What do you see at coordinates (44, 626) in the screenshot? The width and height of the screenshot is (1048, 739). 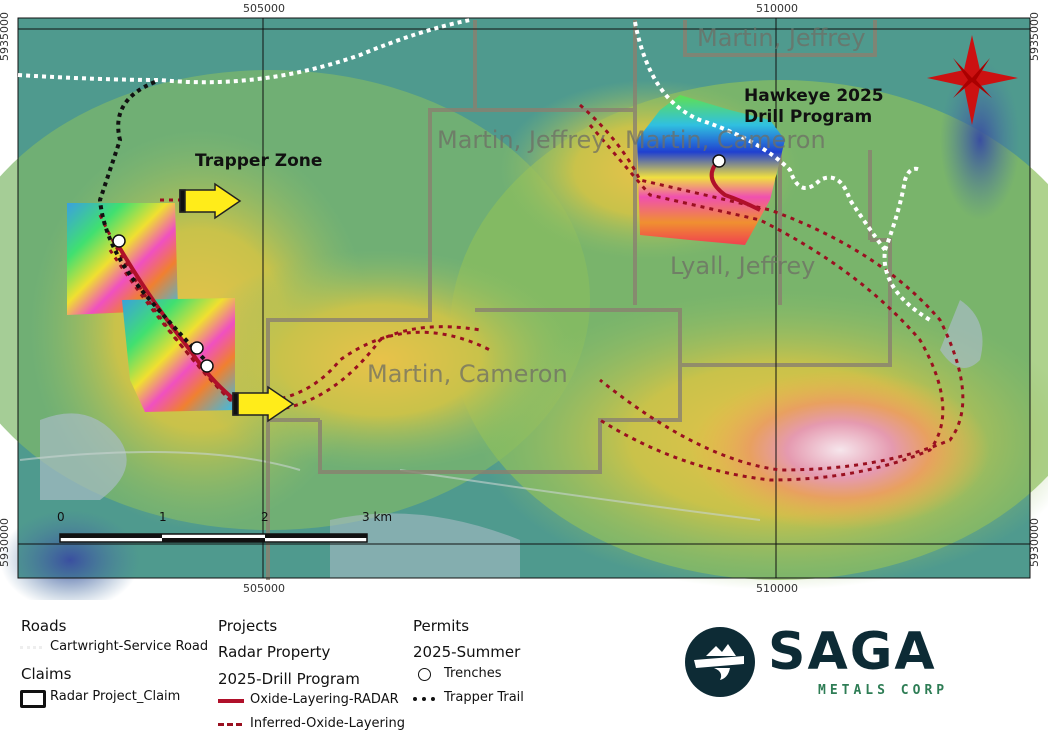 I see `legend-roads-title: Roads` at bounding box center [44, 626].